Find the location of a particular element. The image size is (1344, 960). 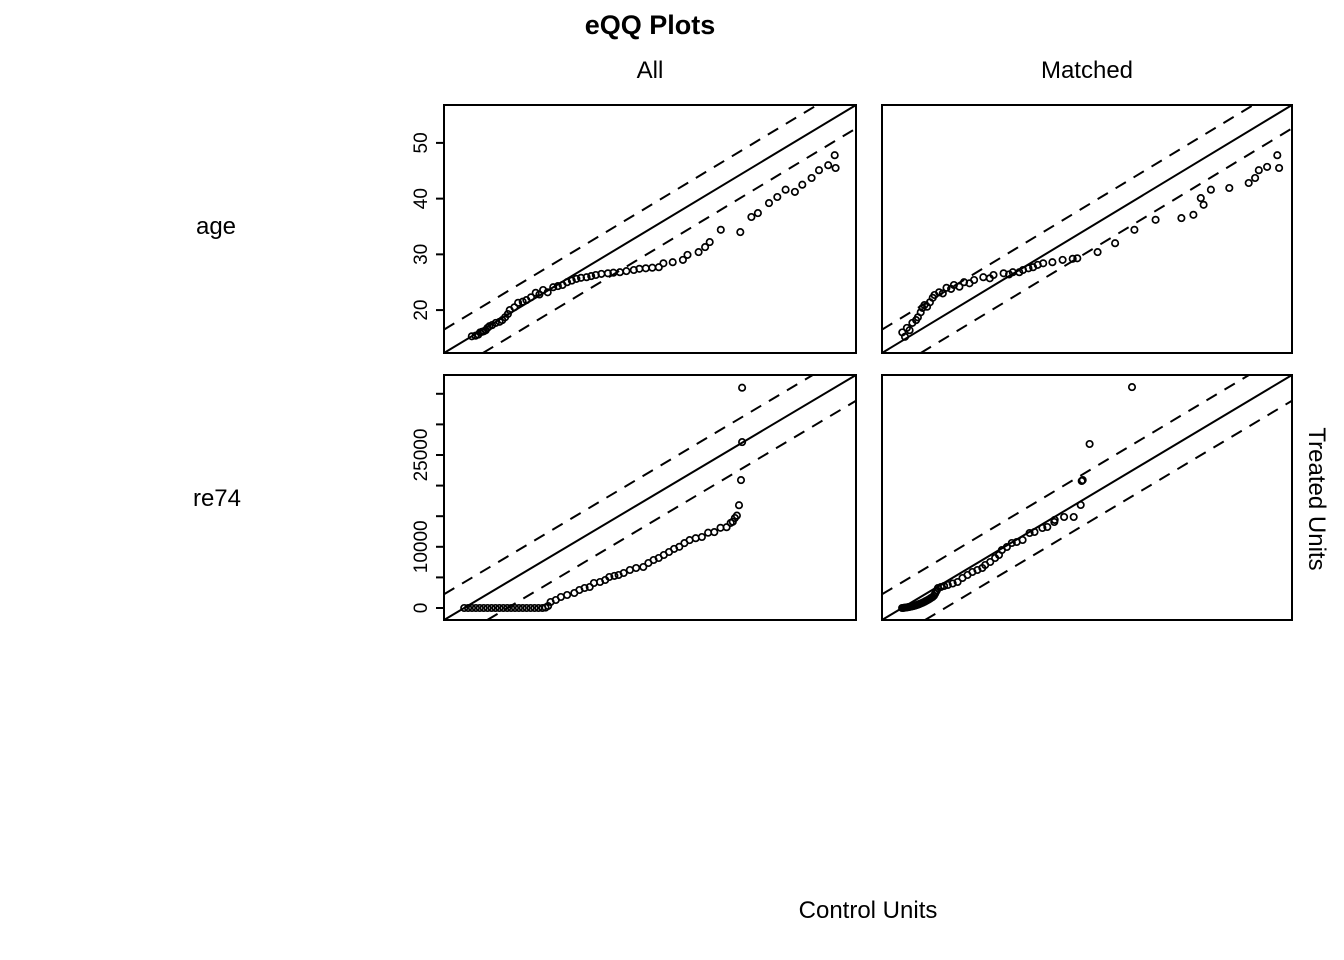

y-axis-label: Treated Units is located at coordinates (1316, 499).